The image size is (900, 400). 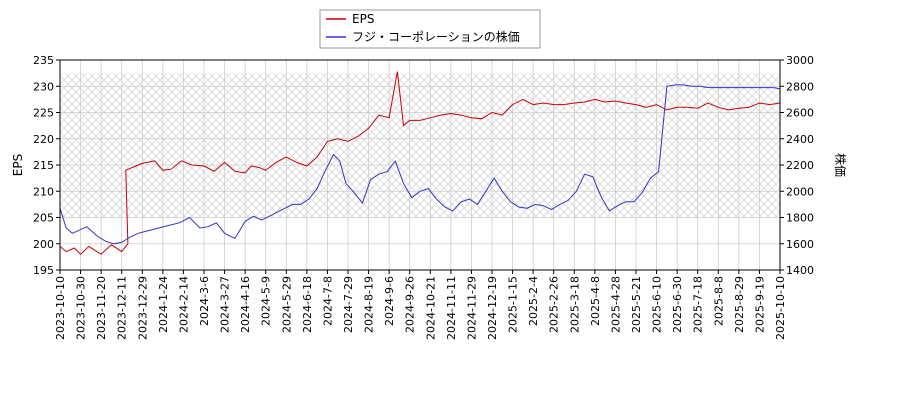 I want to click on x-tick-label: 2023-12-29, so click(x=142, y=308).